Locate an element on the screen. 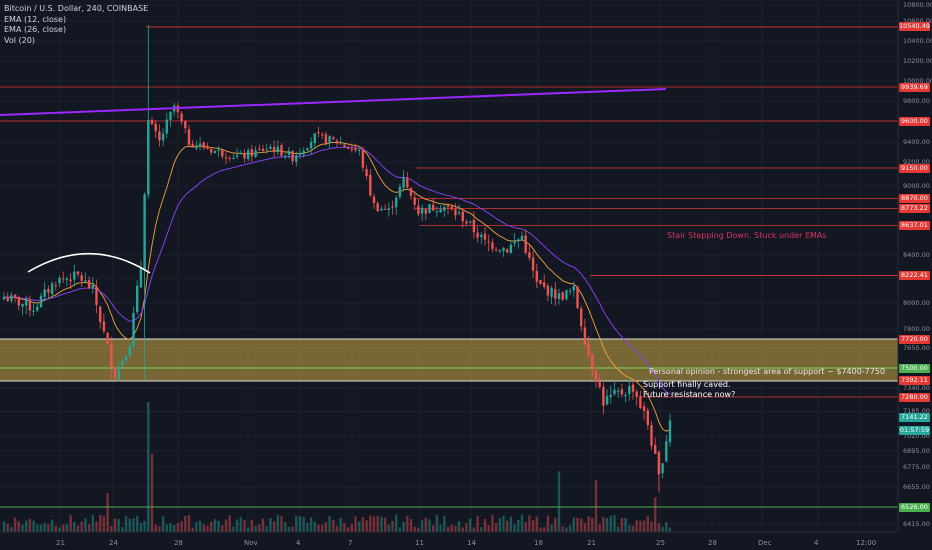 This screenshot has width=932, height=550. x-tick-label: Dec is located at coordinates (765, 543).